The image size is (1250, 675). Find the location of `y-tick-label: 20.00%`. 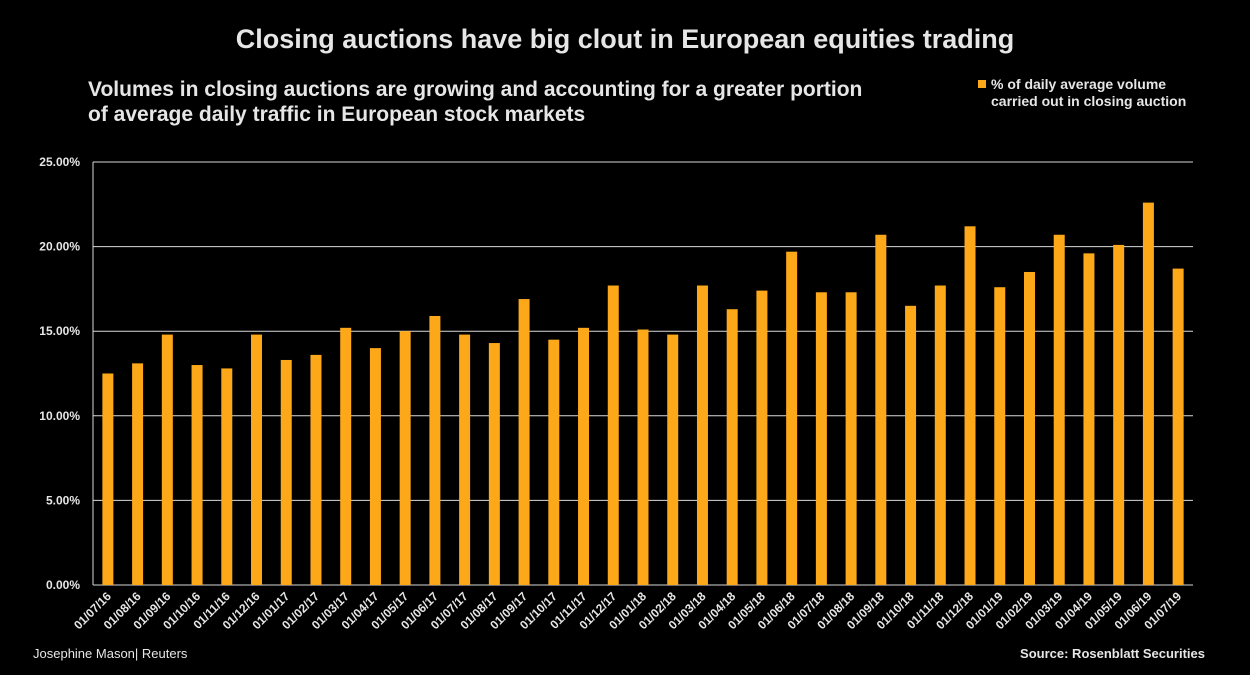

y-tick-label: 20.00% is located at coordinates (59, 247).